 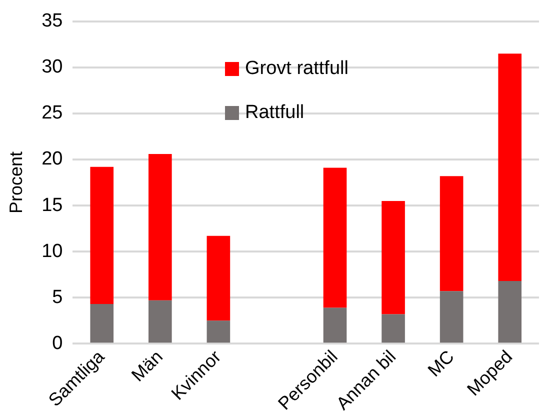 What do you see at coordinates (16, 183) in the screenshot?
I see `y-axis-title: Procent` at bounding box center [16, 183].